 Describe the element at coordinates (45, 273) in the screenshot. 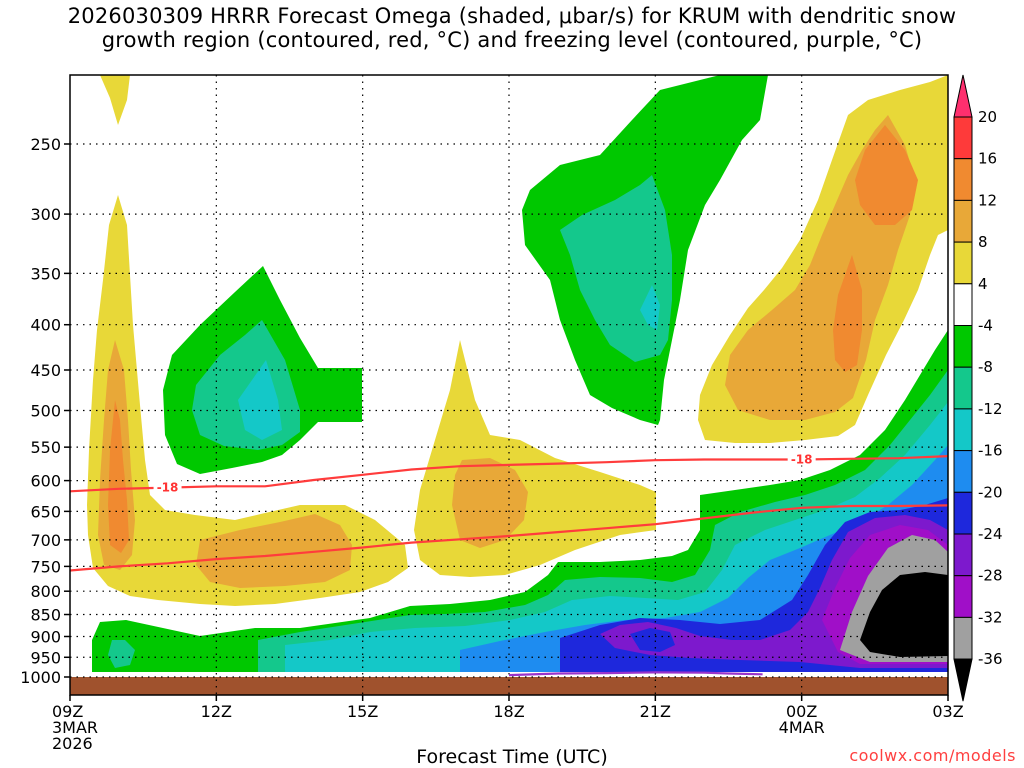

I see `y-tick-label: 350` at that location.